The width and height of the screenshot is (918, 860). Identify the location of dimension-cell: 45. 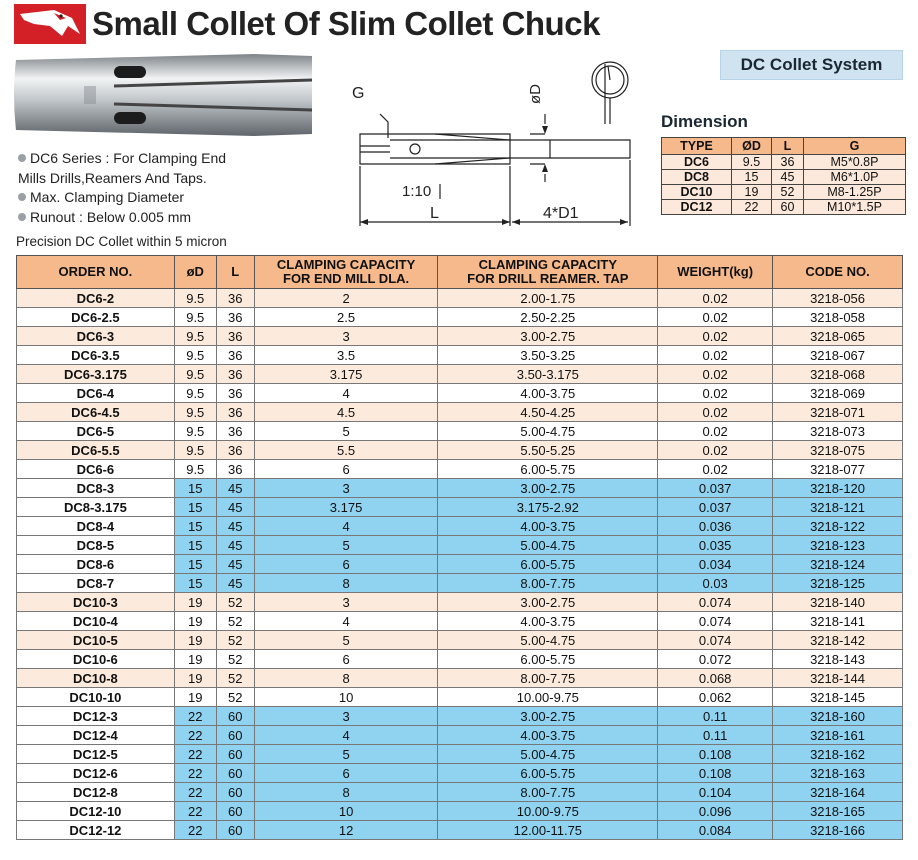
(787, 177).